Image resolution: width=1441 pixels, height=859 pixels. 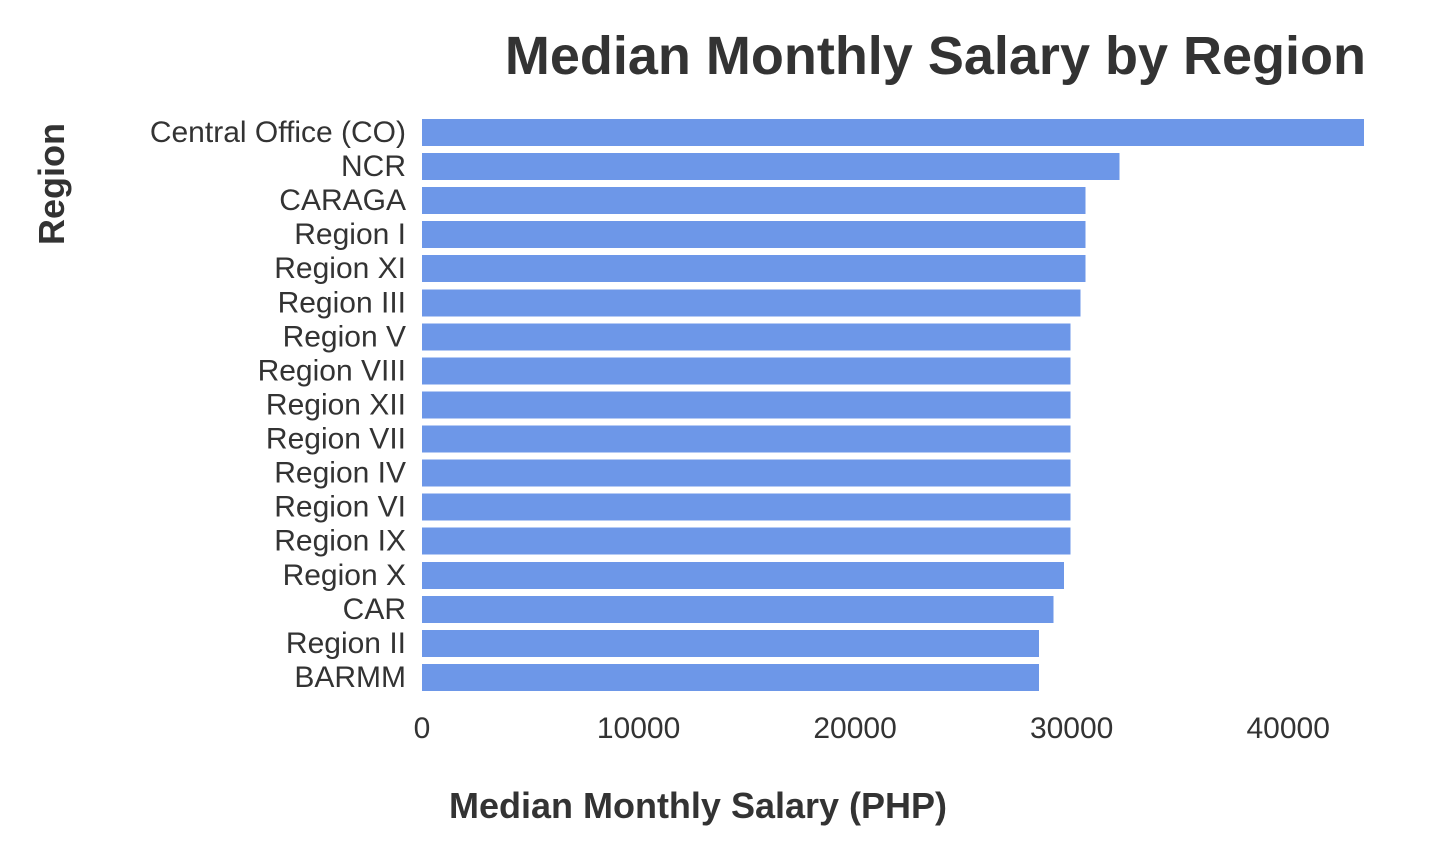 I want to click on category-label-region-i: Region I, so click(x=350, y=234).